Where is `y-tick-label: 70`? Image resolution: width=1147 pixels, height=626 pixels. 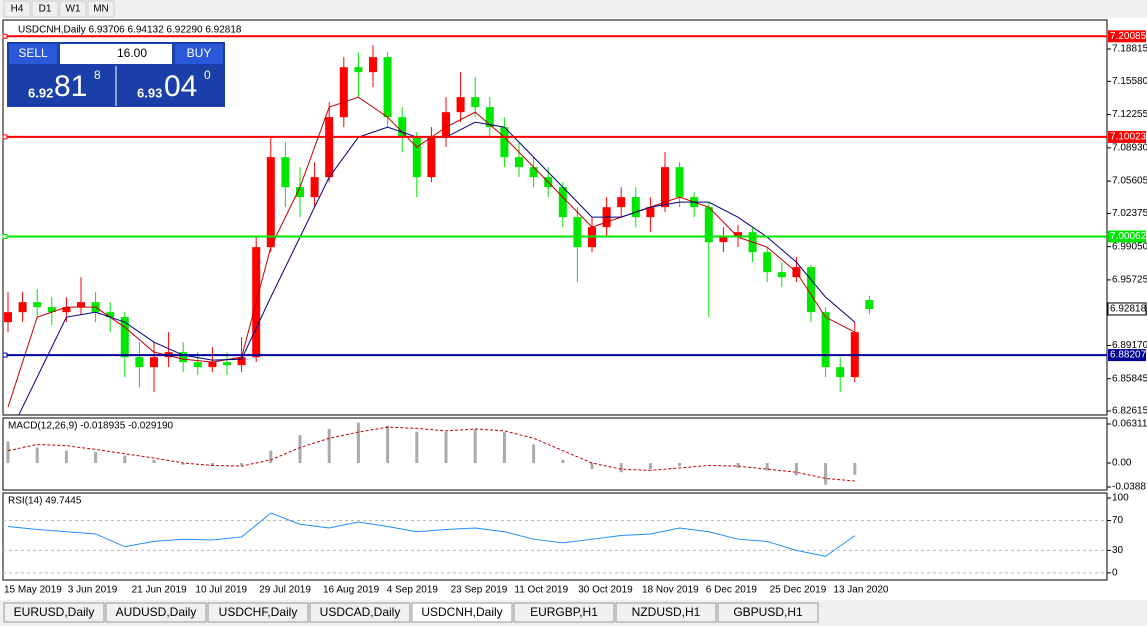
y-tick-label: 70 is located at coordinates (1118, 520).